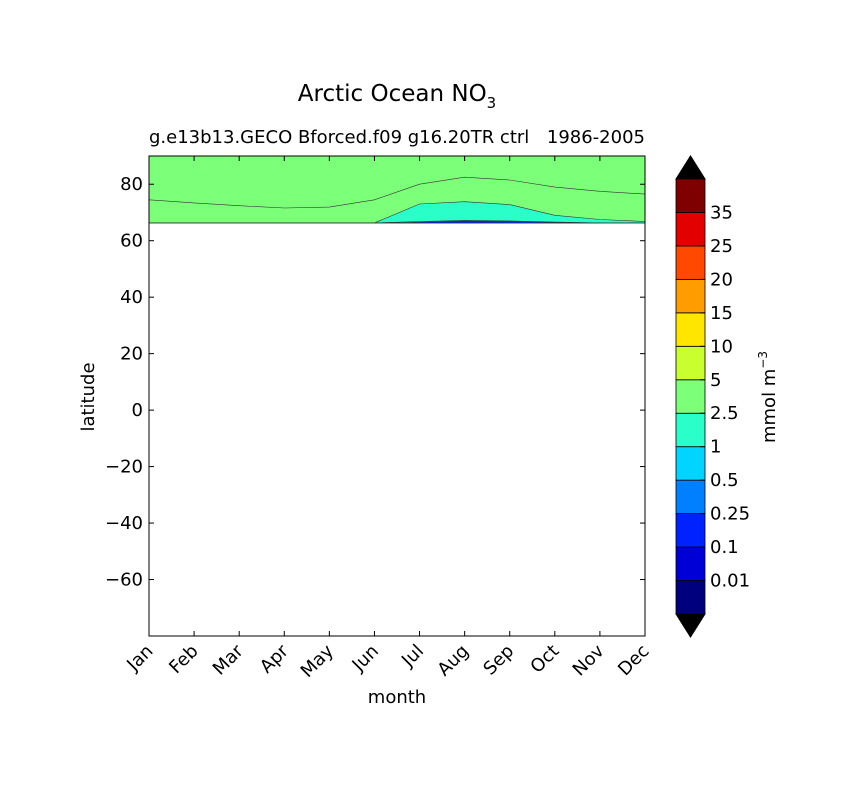 This screenshot has width=859, height=788. I want to click on colorbar-extend-min, so click(690, 625).